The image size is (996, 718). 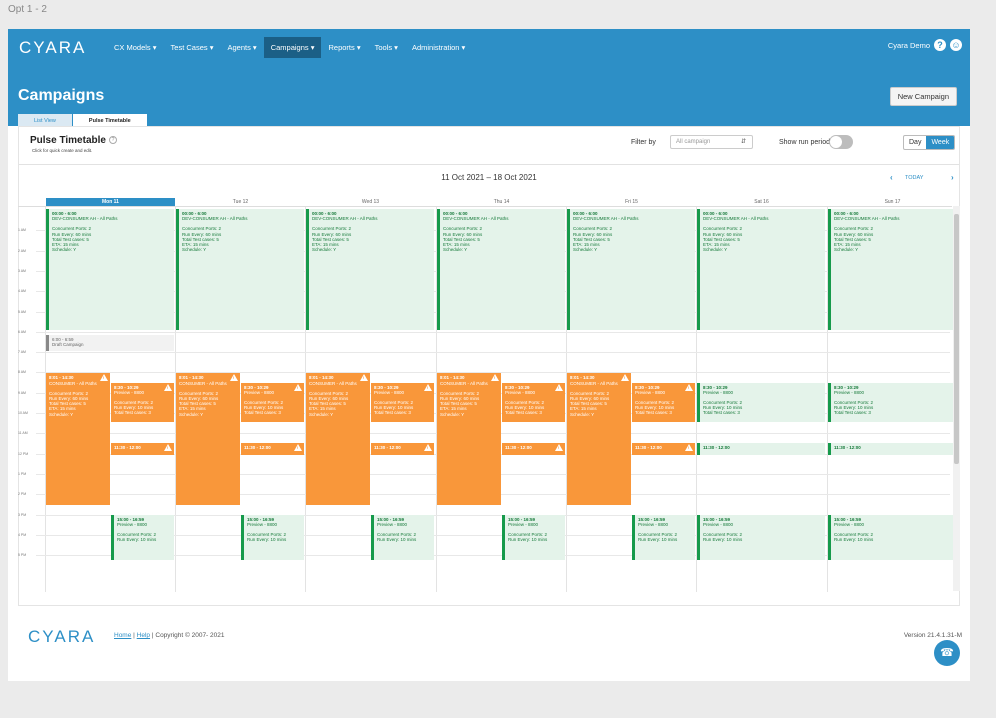 I want to click on week-view-button: Week, so click(x=940, y=142).